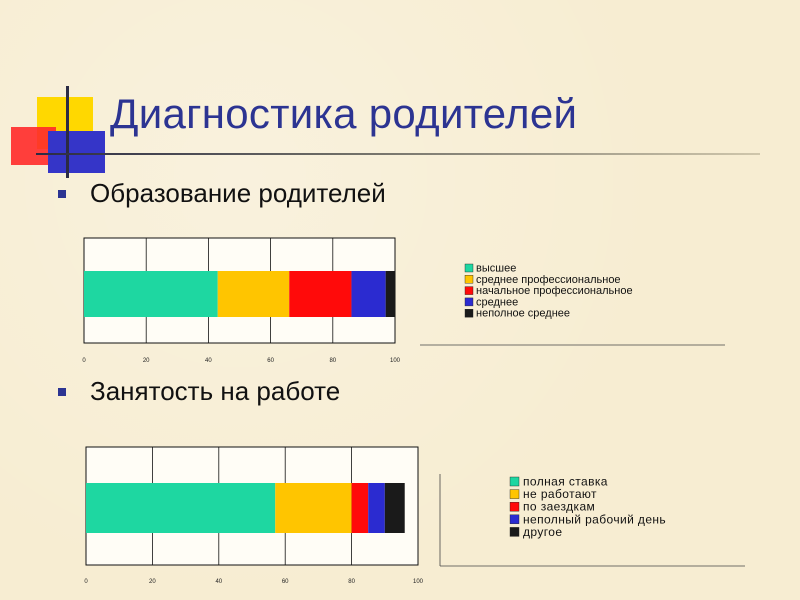 This screenshot has width=800, height=600. Describe the element at coordinates (497, 302) in the screenshot. I see `legend-label: среднее` at that location.